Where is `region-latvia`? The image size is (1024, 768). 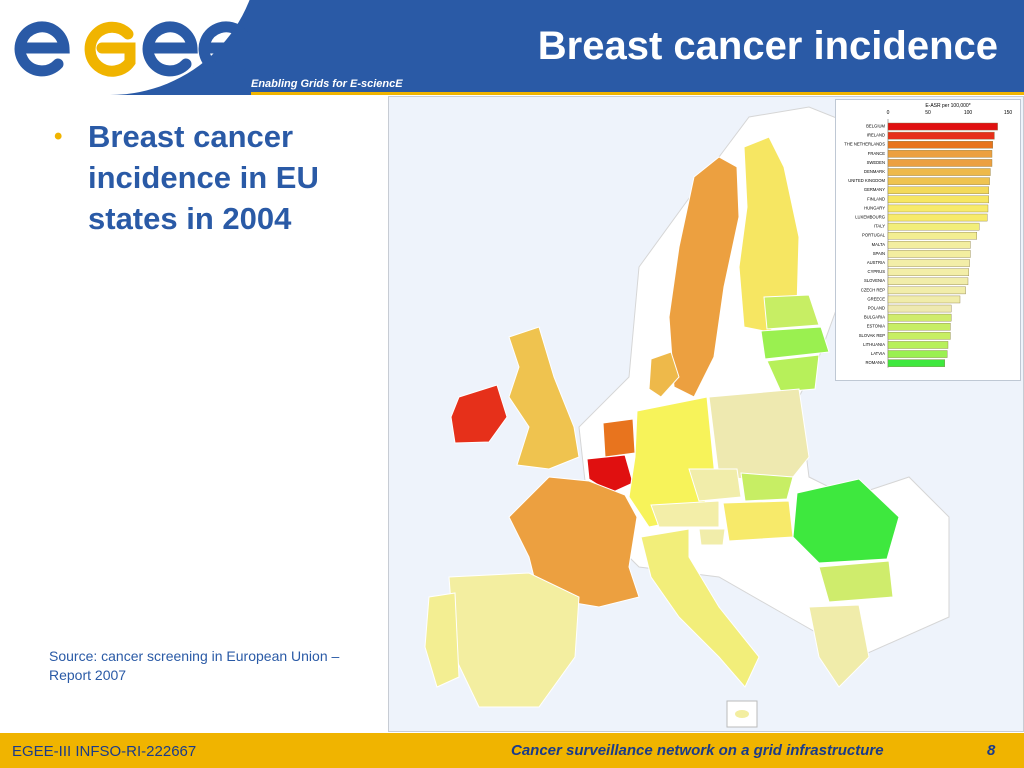
region-latvia is located at coordinates (795, 343).